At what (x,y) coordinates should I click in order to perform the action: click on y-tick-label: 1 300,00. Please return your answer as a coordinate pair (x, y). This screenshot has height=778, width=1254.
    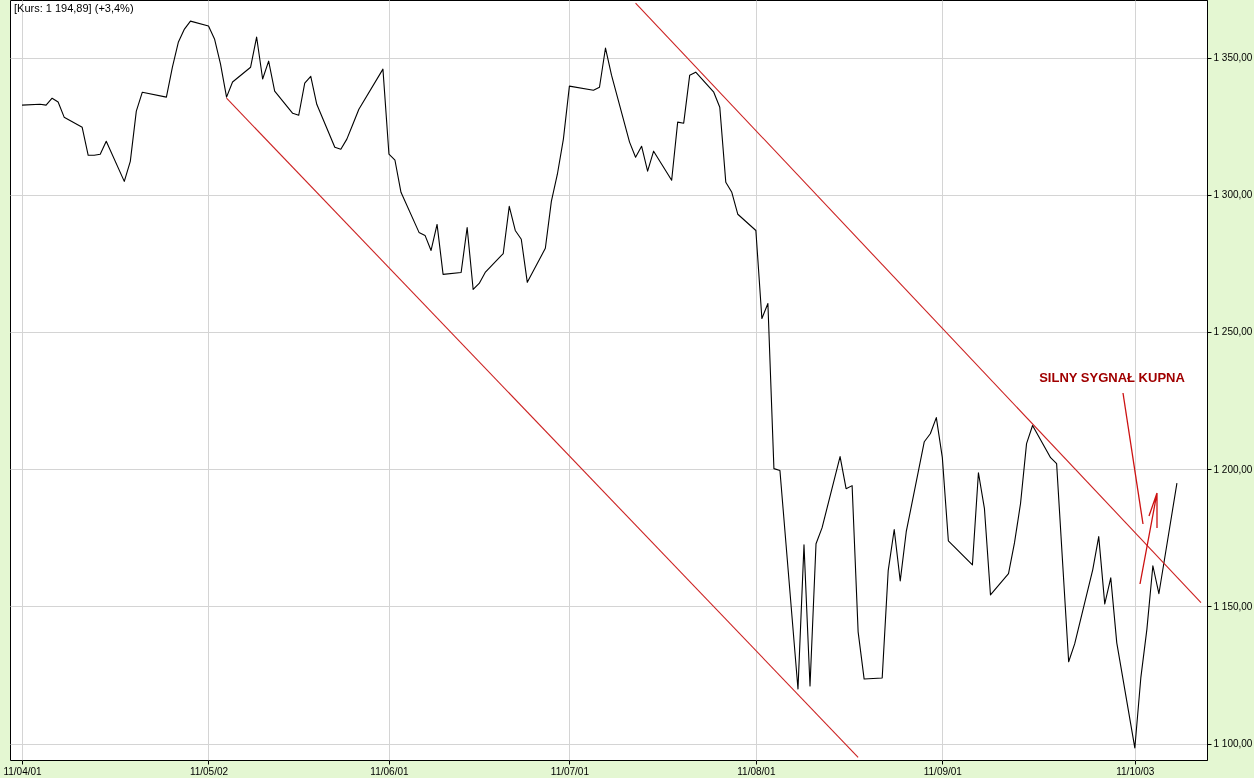
    Looking at the image, I should click on (1233, 195).